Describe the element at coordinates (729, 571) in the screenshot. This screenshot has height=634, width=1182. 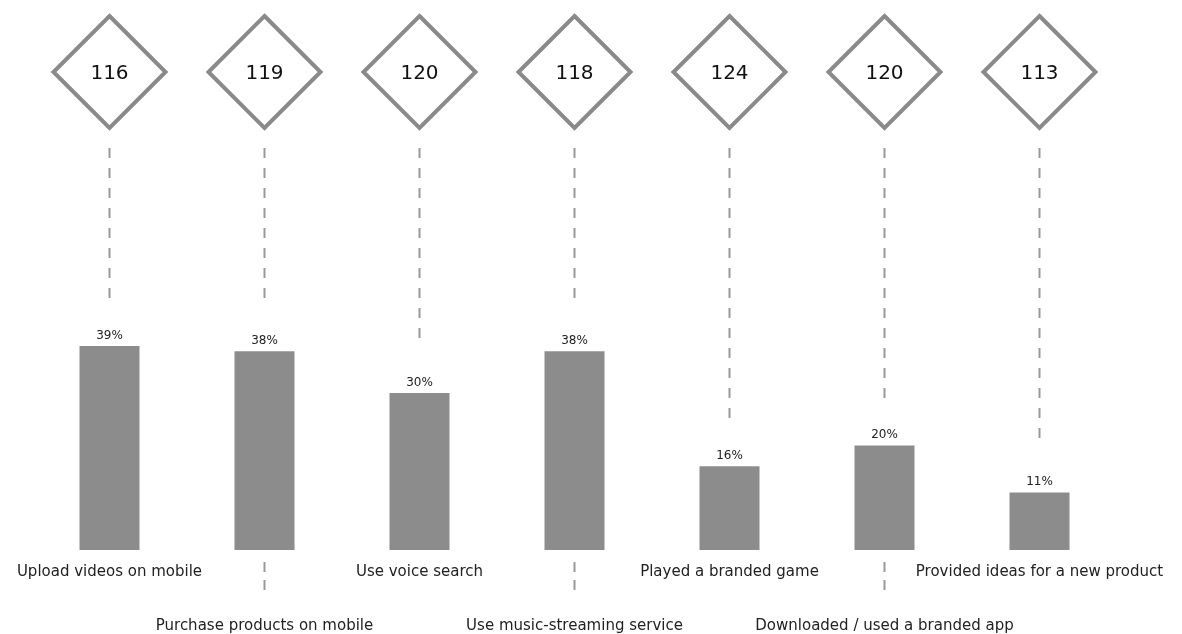
I see `x-tick-label: Played a branded game` at that location.